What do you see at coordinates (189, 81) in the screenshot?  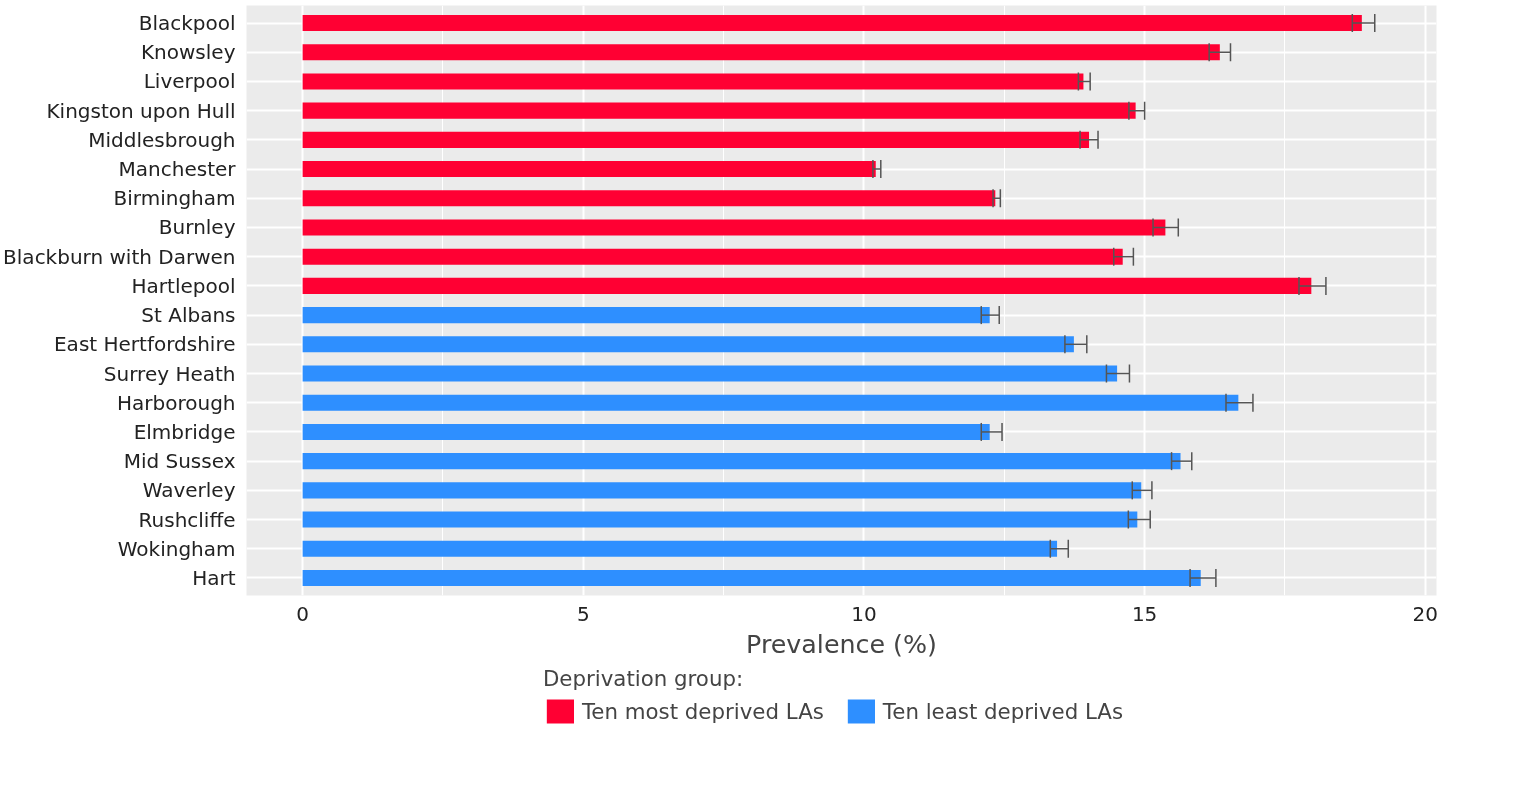 I see `y-tick-label: Liverpool` at bounding box center [189, 81].